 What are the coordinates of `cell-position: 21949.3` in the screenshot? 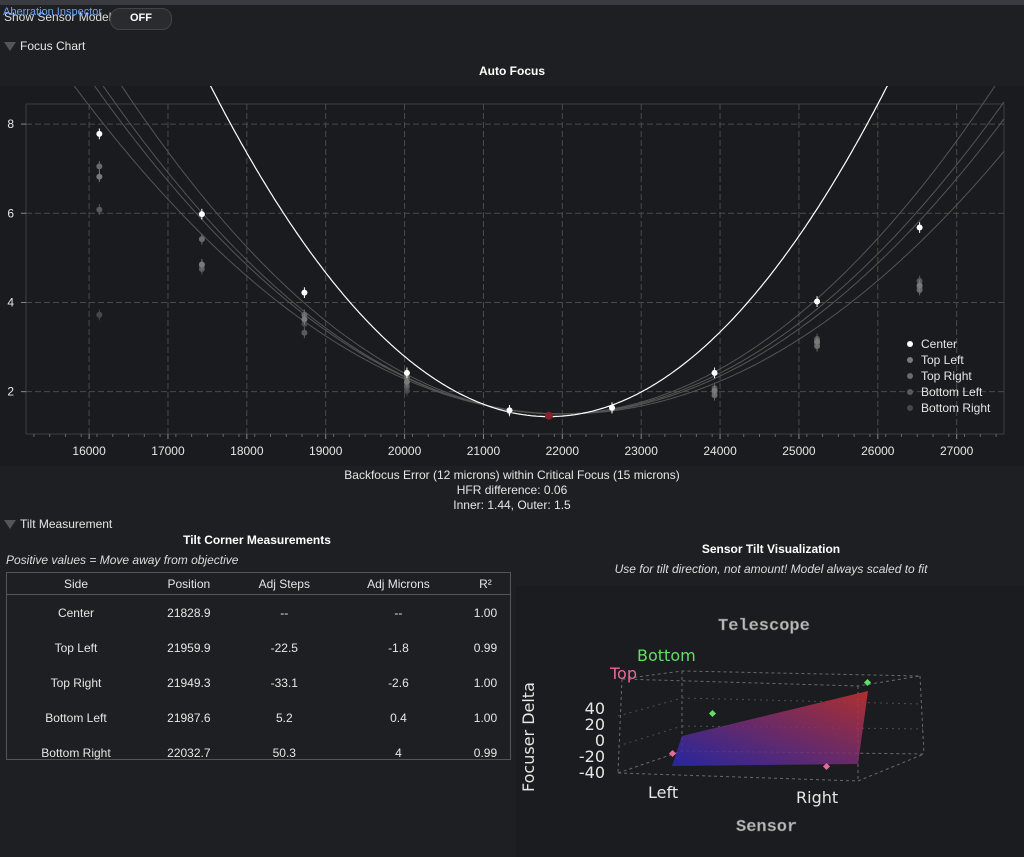 It's located at (189, 682).